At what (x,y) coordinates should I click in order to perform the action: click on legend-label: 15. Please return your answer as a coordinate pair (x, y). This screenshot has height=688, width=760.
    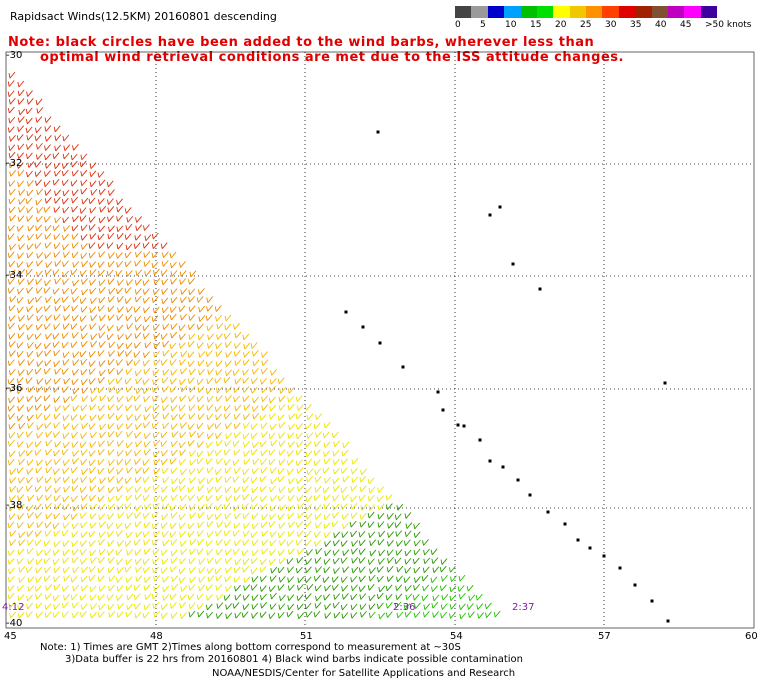
    Looking at the image, I should click on (536, 25).